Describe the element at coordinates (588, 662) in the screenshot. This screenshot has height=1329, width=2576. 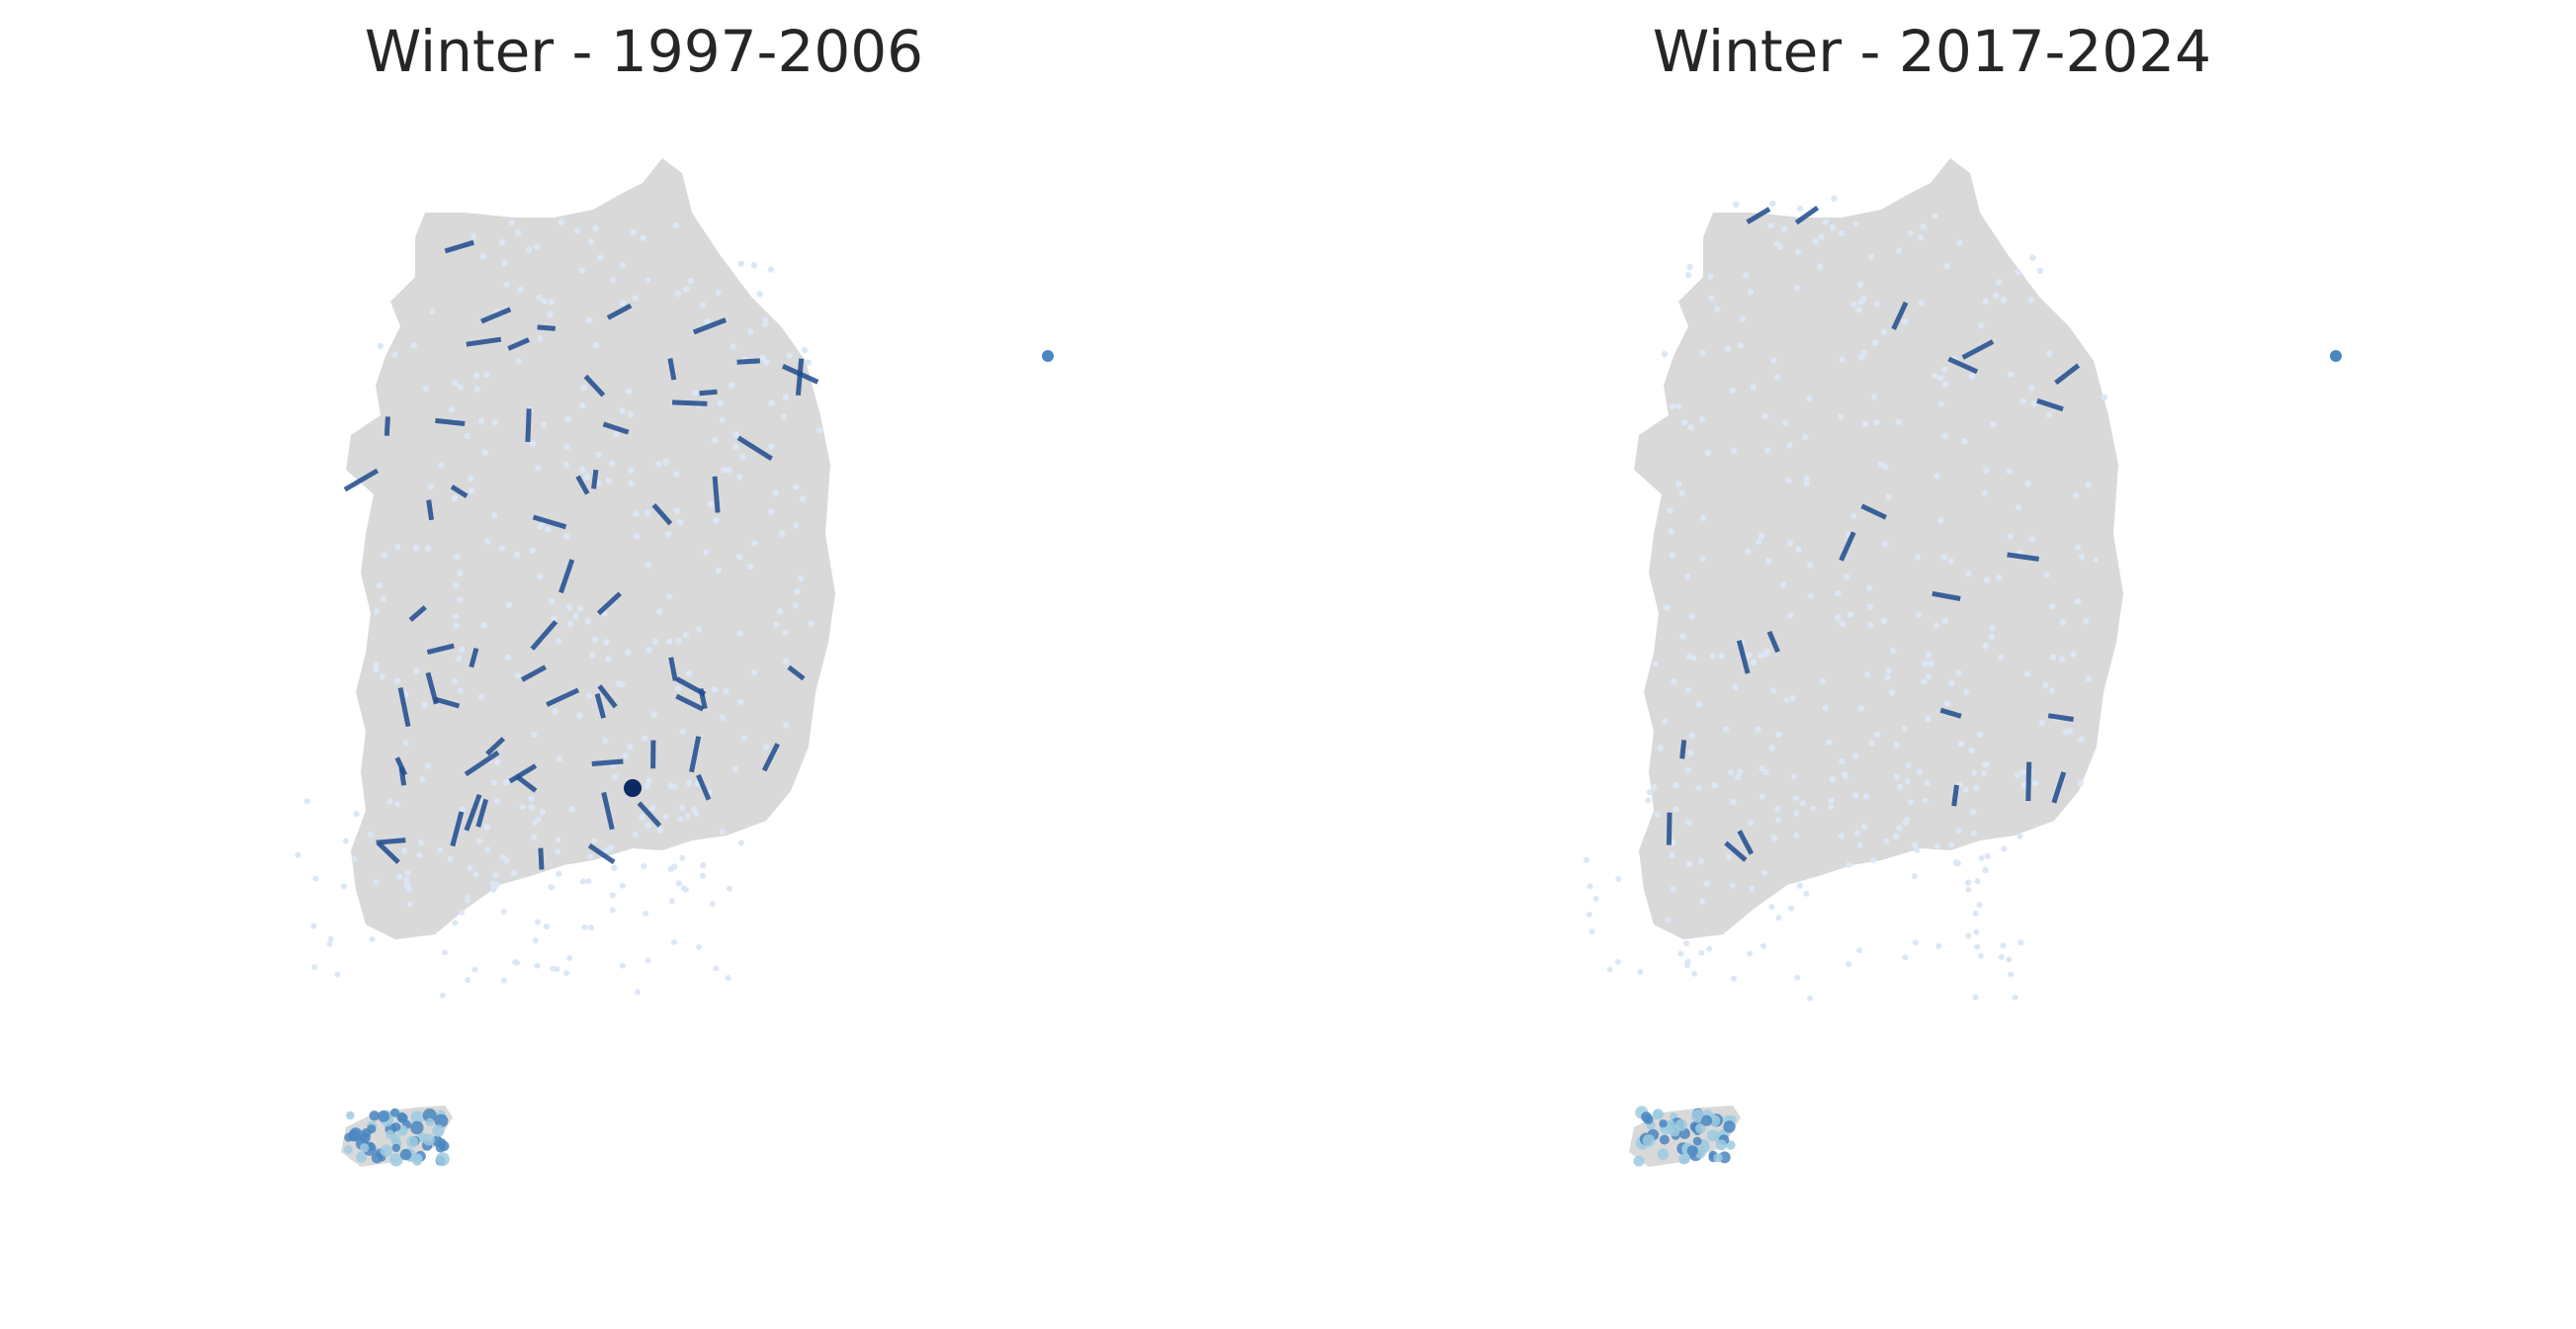
I see `land-layer` at that location.